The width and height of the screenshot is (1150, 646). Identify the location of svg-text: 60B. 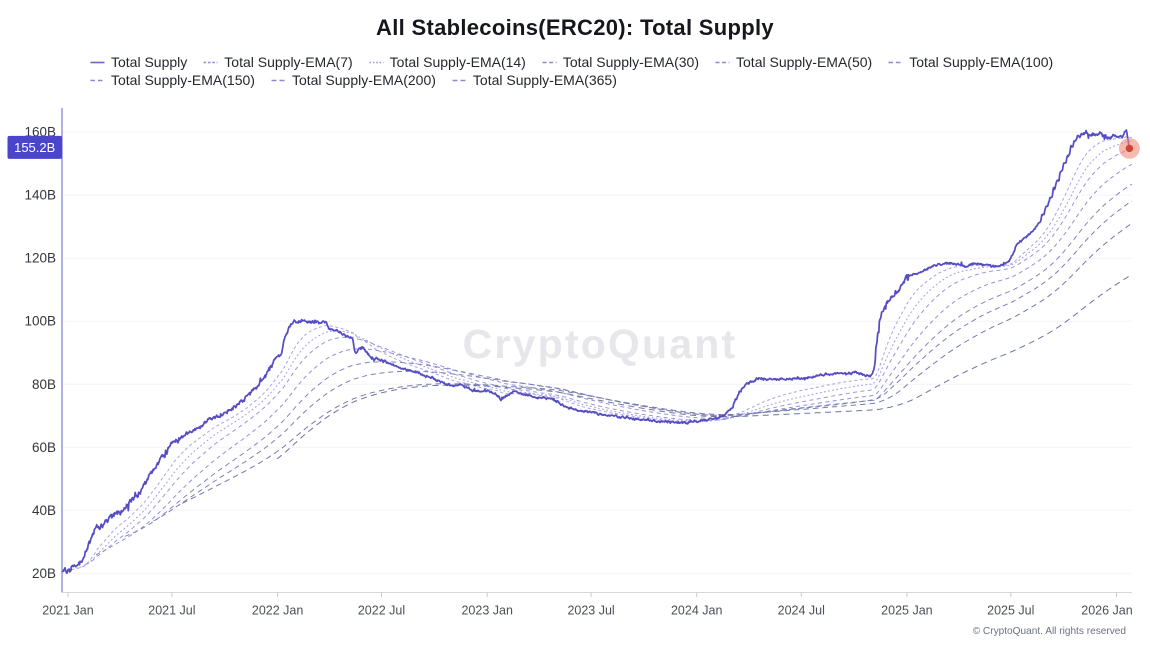
(44, 447).